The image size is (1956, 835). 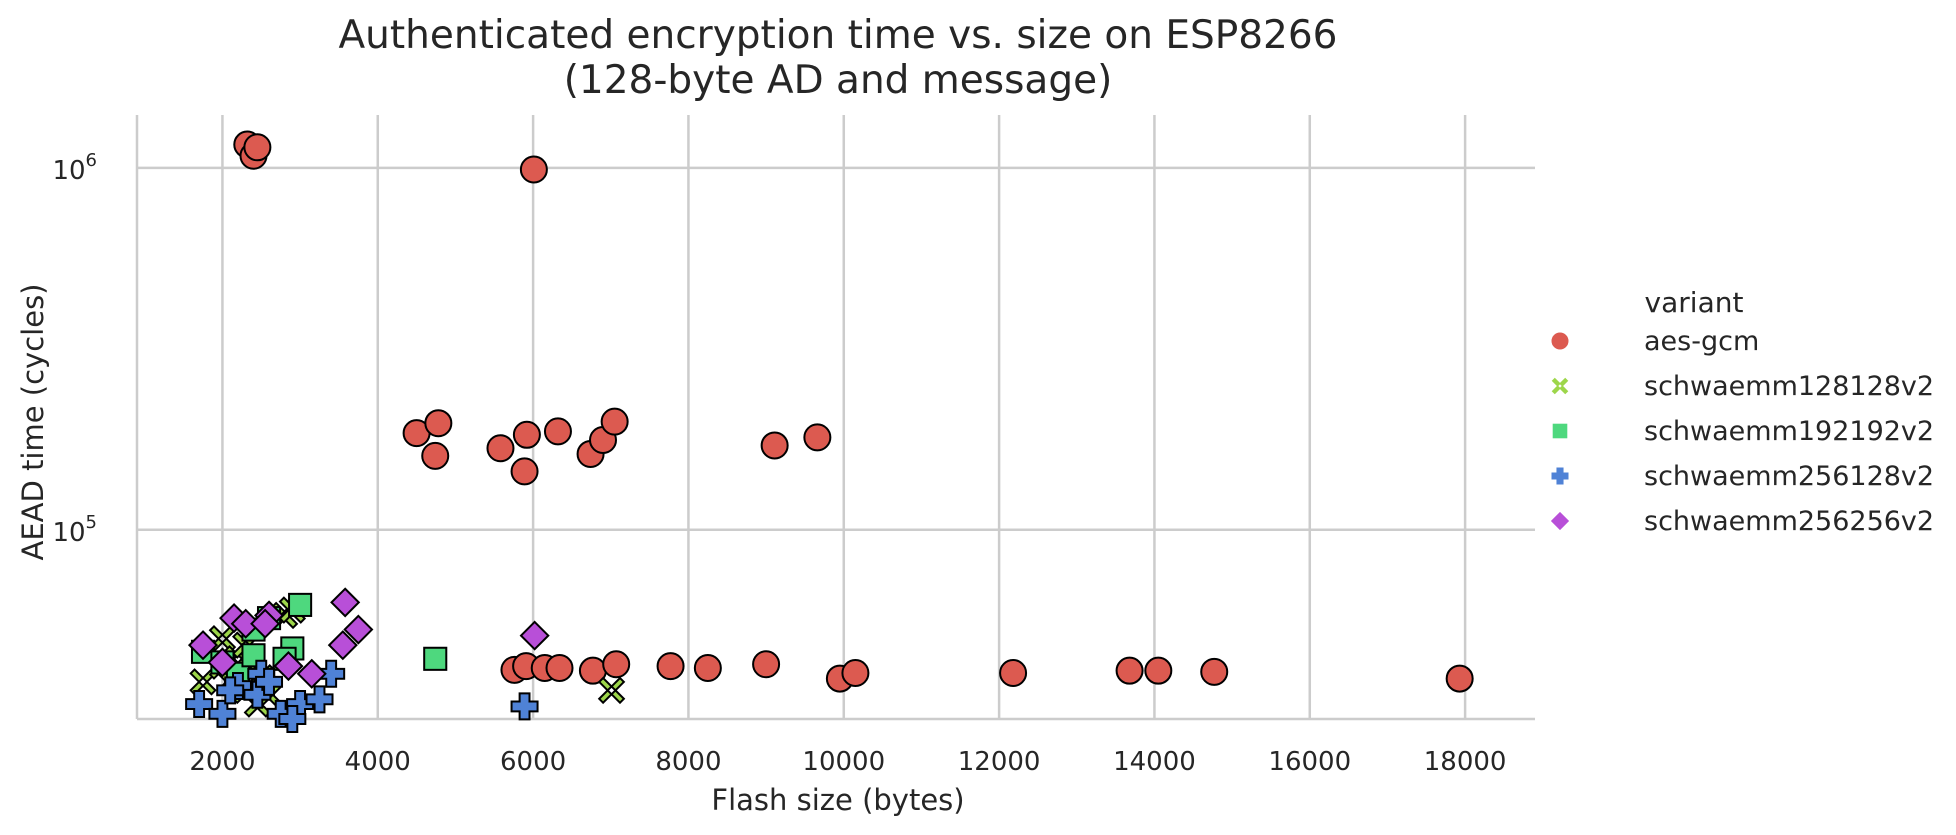 What do you see at coordinates (1702, 341) in the screenshot?
I see `legend-label: aes-gcm` at bounding box center [1702, 341].